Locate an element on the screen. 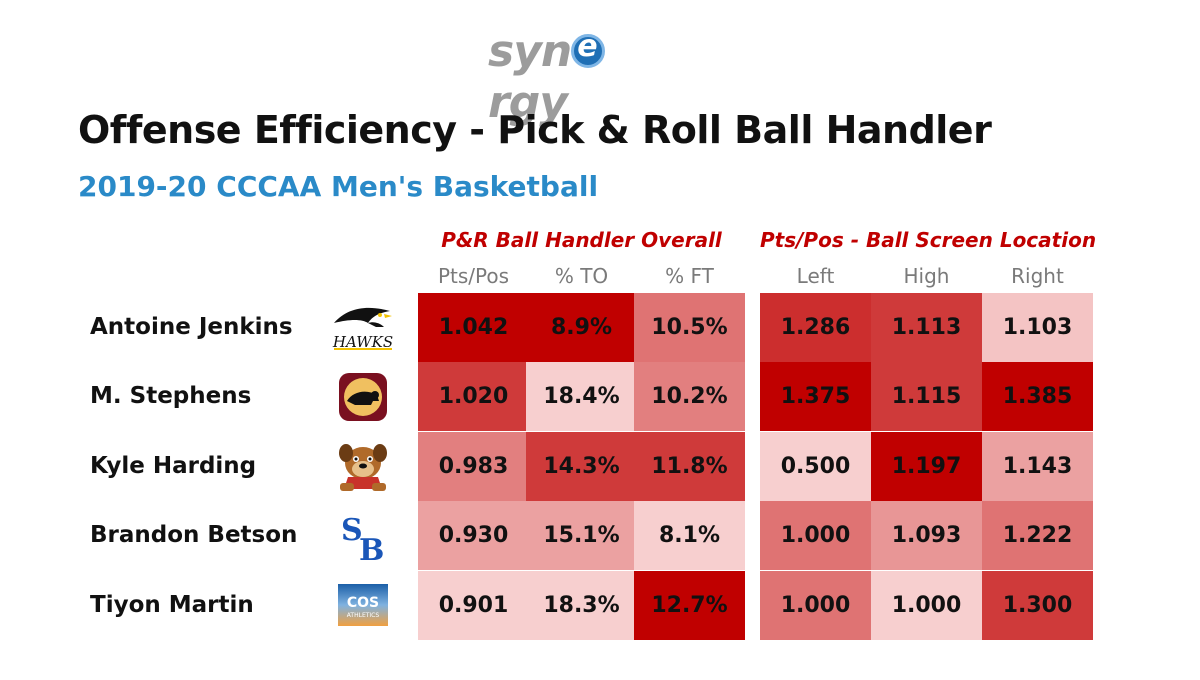 The width and height of the screenshot is (1200, 680). heatmap-cell: 1.375 is located at coordinates (815, 397).